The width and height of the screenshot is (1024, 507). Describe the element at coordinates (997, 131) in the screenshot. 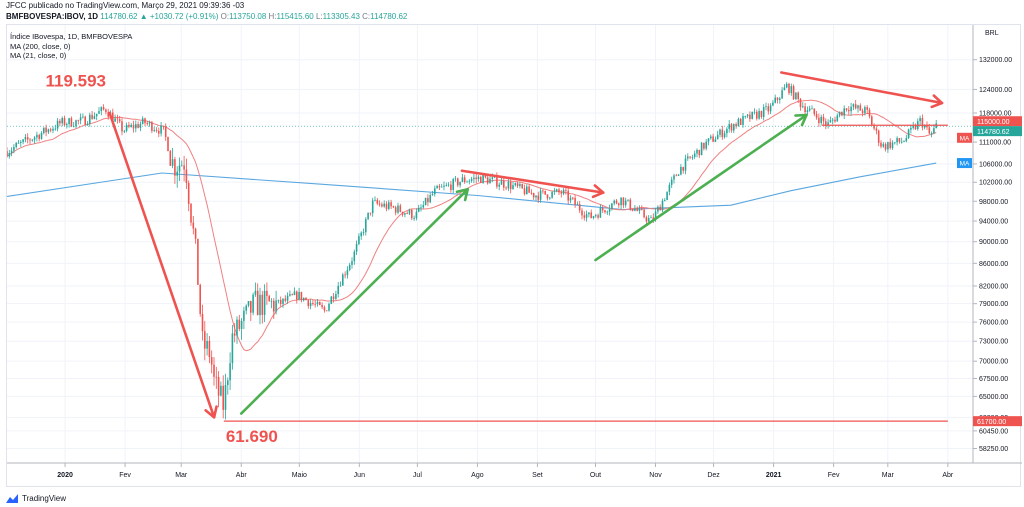

I see `price-label: 114780.62` at that location.